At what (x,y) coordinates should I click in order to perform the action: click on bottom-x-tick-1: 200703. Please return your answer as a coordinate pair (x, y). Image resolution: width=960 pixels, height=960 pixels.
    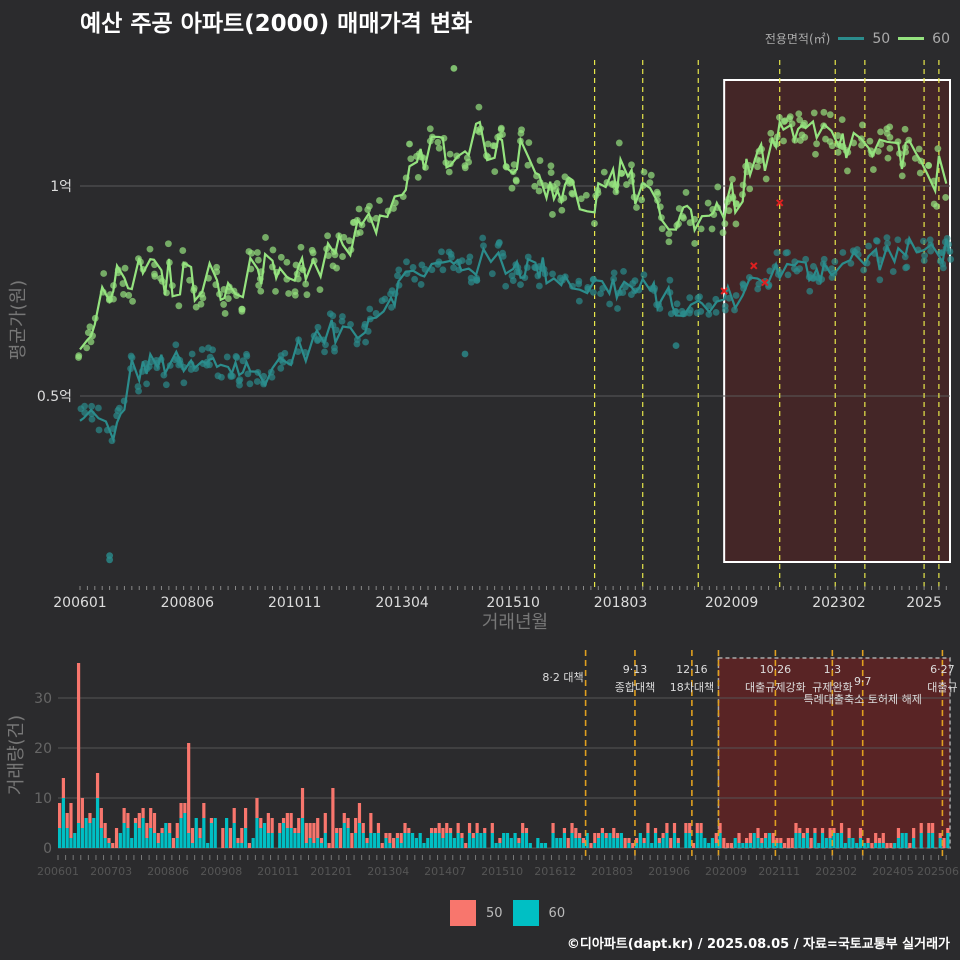
    Looking at the image, I should click on (111, 871).